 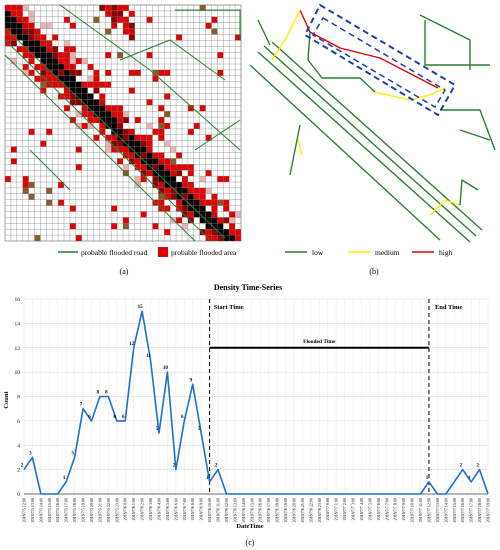 I want to click on x-tick-label: 2018/7/5 14:00, so click(x=40, y=510).